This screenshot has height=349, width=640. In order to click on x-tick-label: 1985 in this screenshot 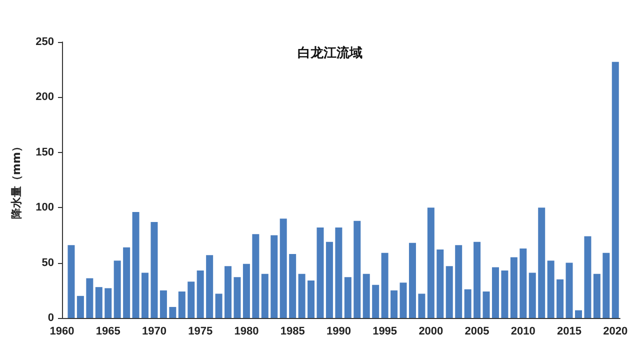, I will do `click(292, 332)`.